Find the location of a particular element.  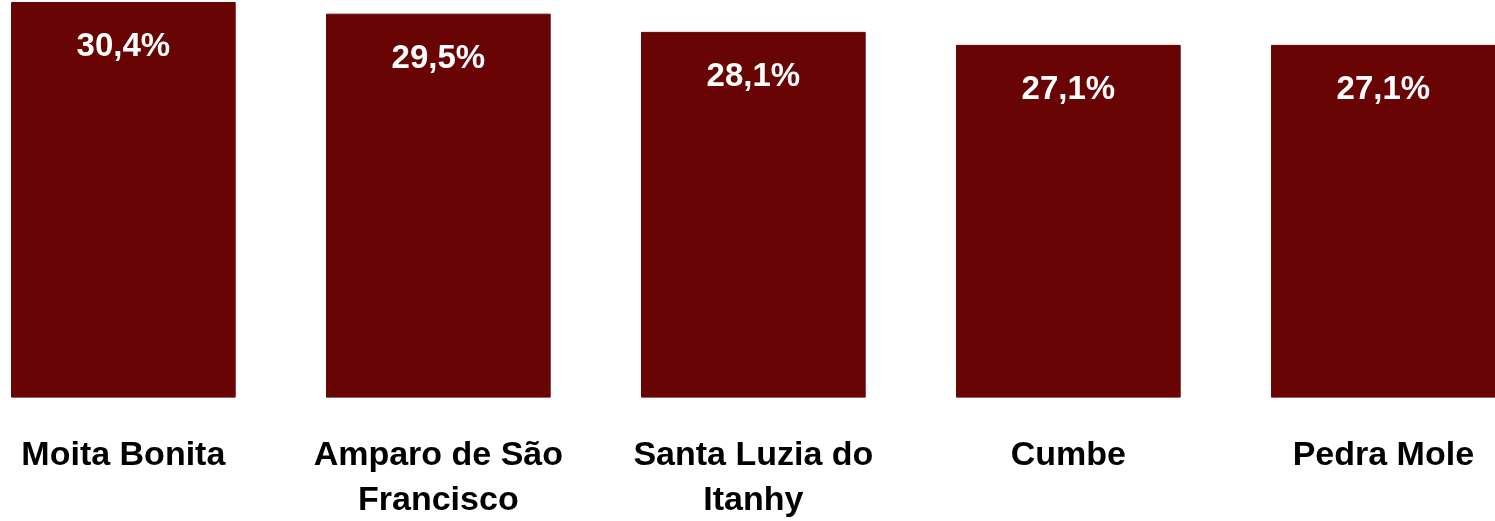

x-tick-label: Amparo de São Francisco is located at coordinates (438, 475).